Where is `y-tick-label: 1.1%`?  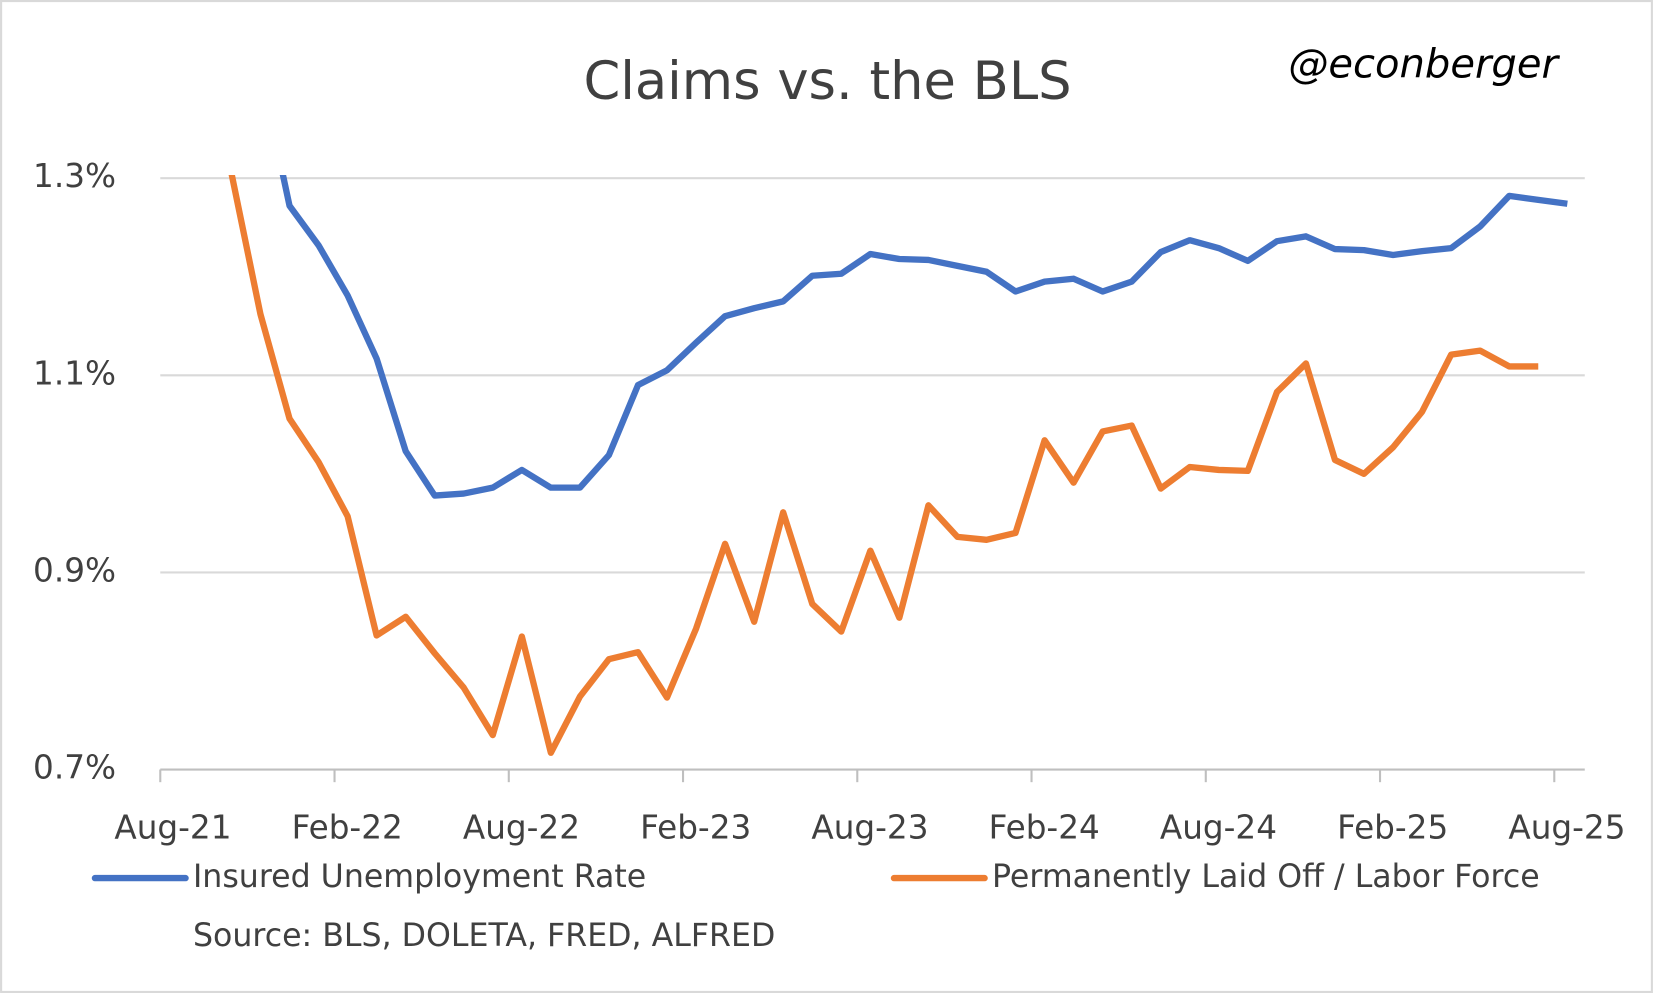
y-tick-label: 1.1% is located at coordinates (74, 373).